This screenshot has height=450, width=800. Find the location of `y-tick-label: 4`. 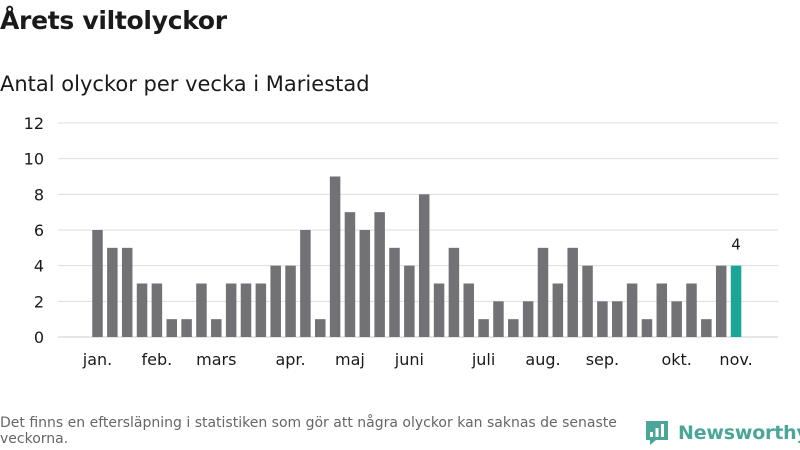

y-tick-label: 4 is located at coordinates (39, 266).